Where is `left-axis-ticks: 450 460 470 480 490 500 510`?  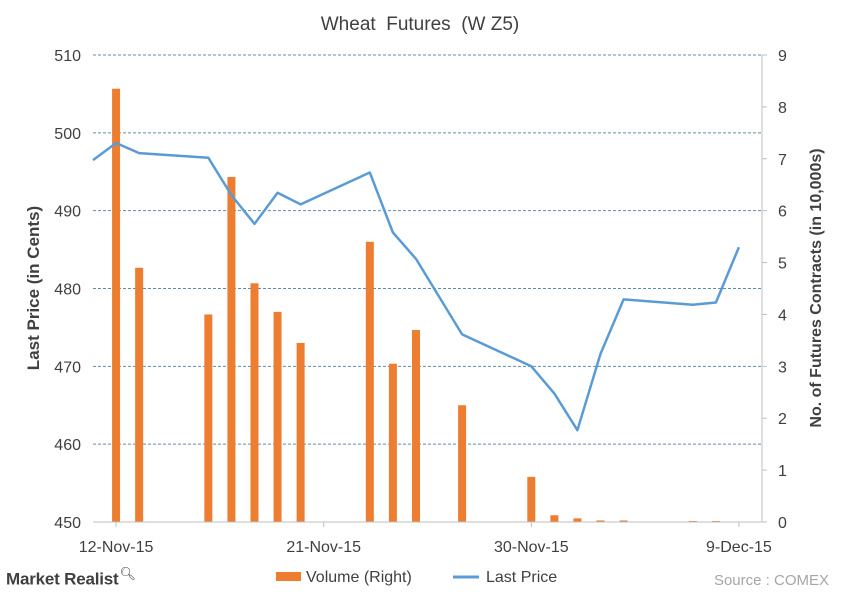 left-axis-ticks: 450 460 470 480 490 500 510 is located at coordinates (67, 290).